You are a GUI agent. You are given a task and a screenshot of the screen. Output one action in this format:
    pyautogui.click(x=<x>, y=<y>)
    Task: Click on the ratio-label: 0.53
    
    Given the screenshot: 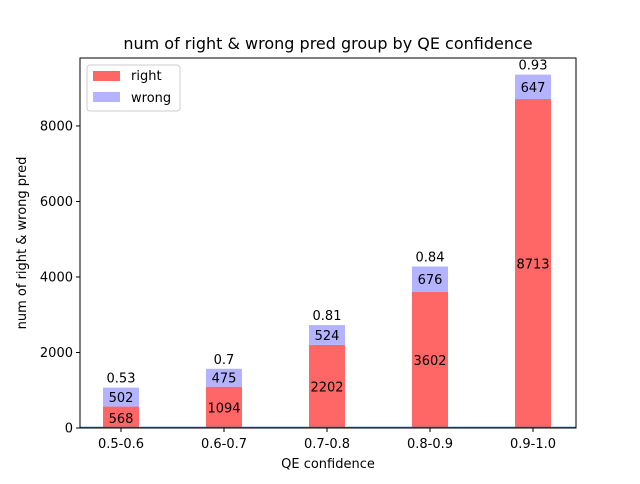 What is the action you would take?
    pyautogui.click(x=121, y=379)
    